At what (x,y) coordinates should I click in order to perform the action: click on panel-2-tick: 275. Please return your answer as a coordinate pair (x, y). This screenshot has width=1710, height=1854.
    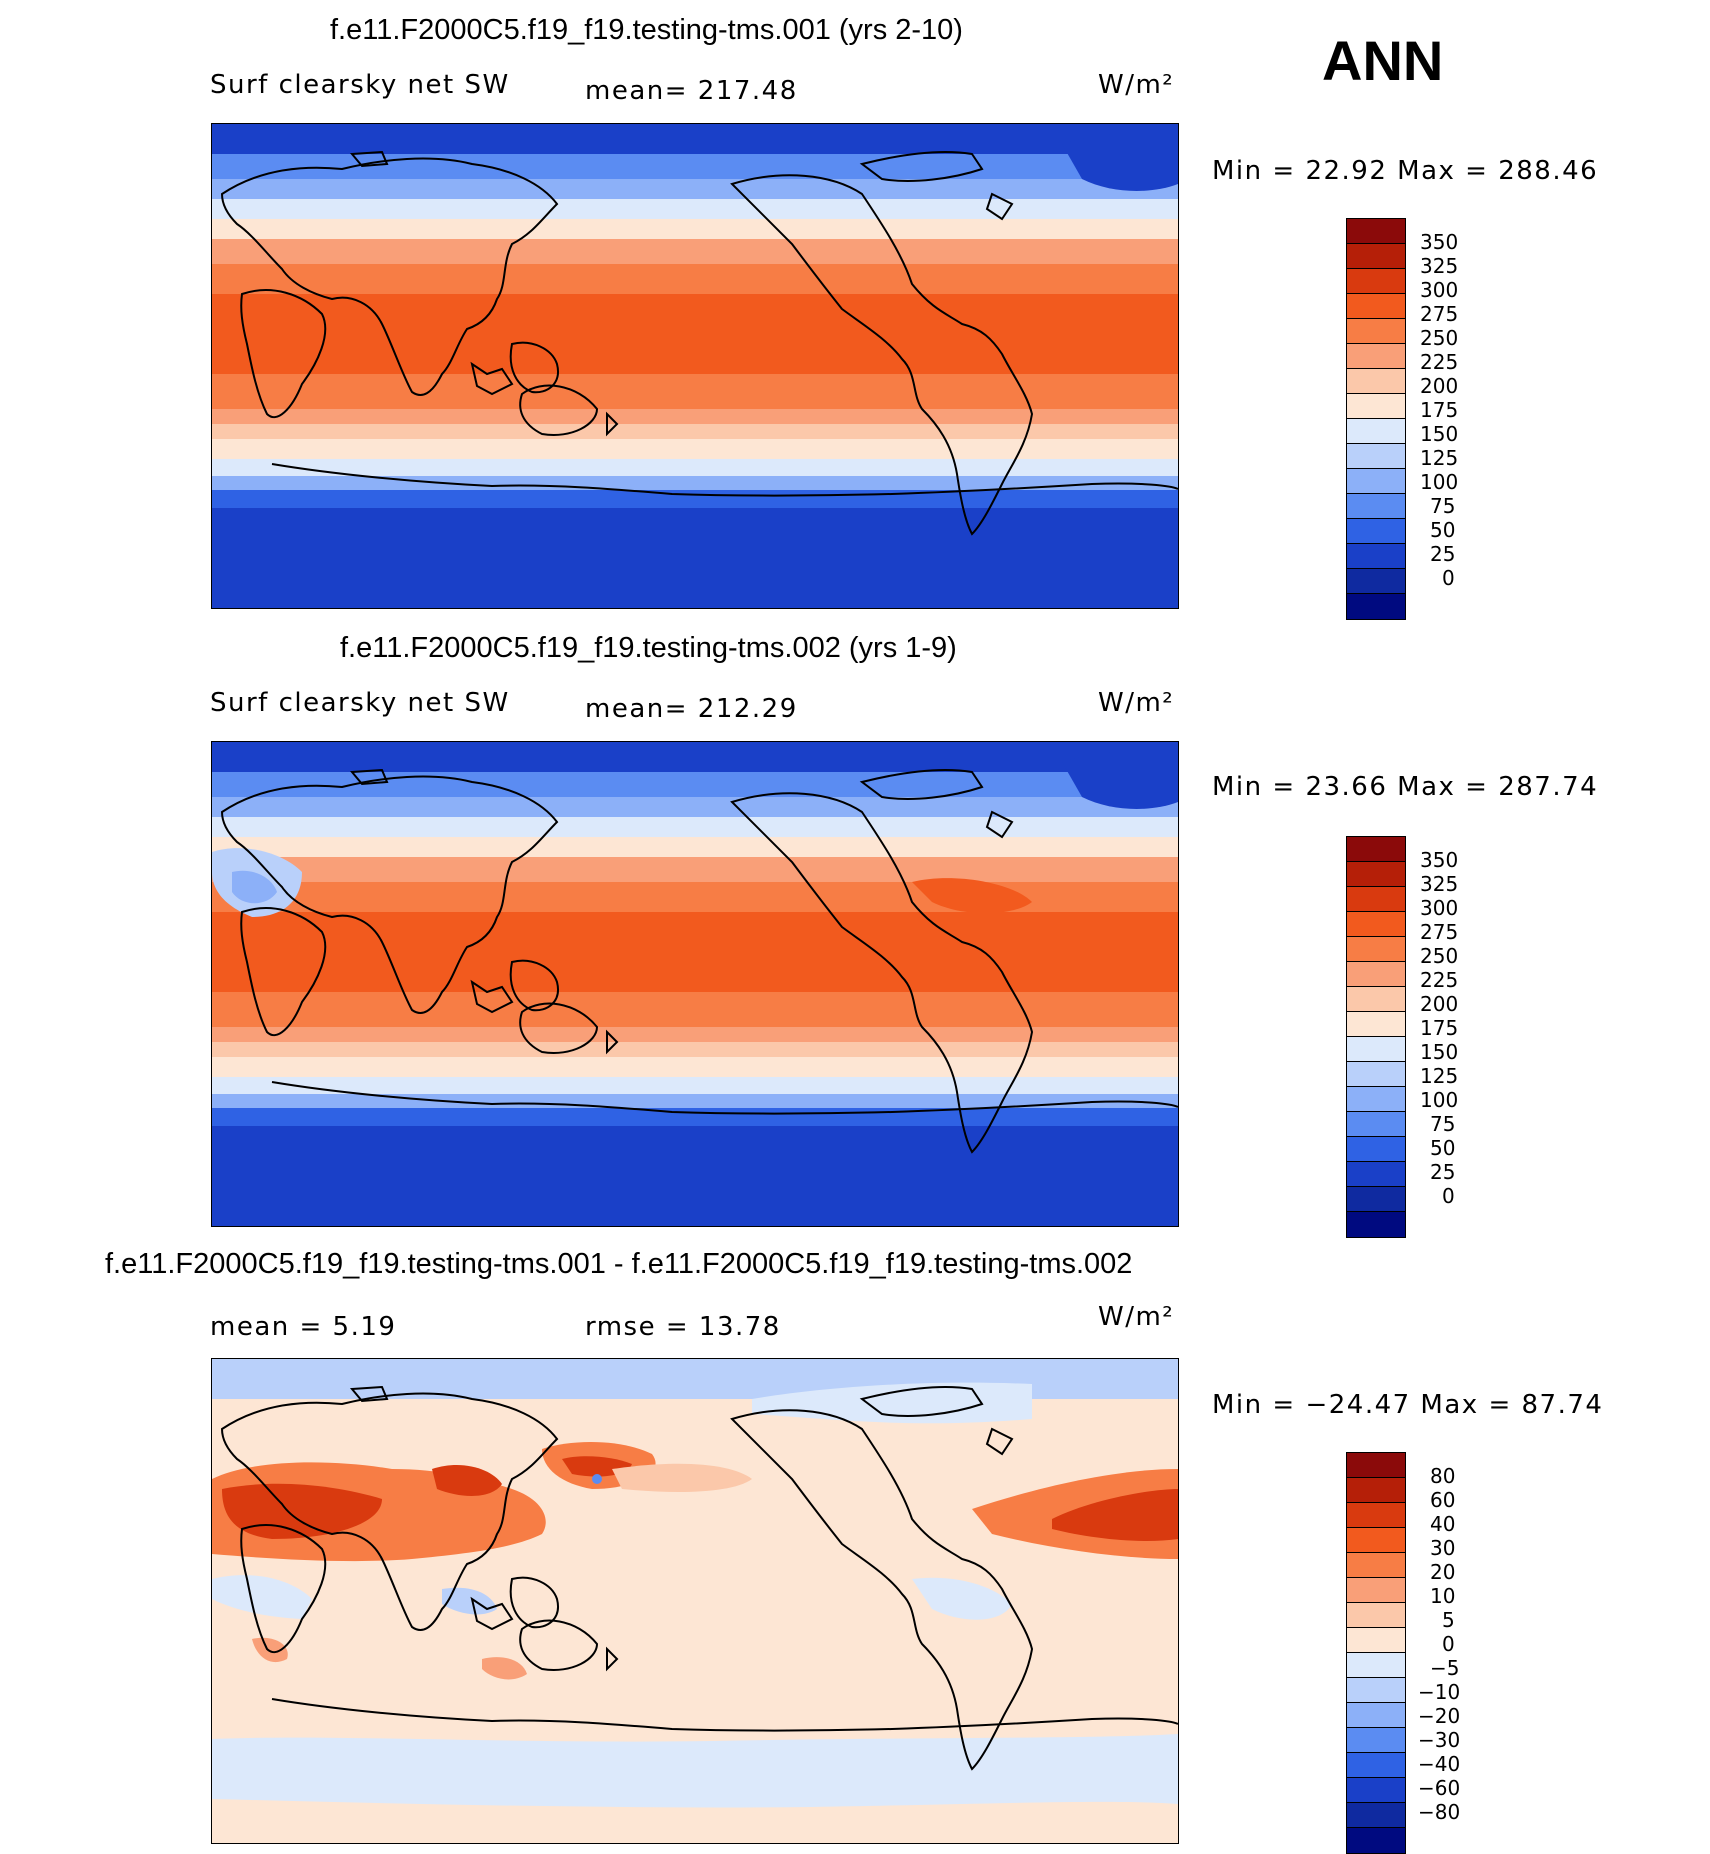
    Looking at the image, I should click on (1439, 932).